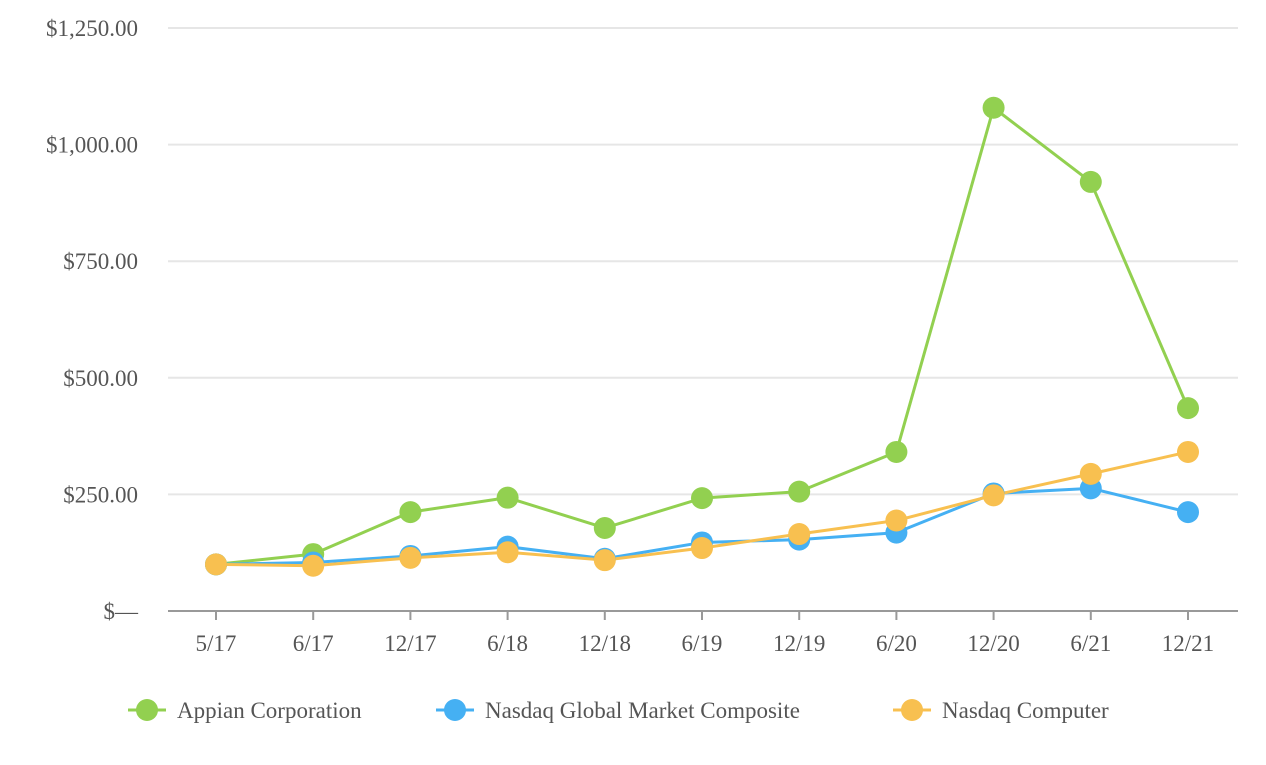 The height and width of the screenshot is (765, 1266). Describe the element at coordinates (799, 643) in the screenshot. I see `x-tick-label: 12/19` at that location.